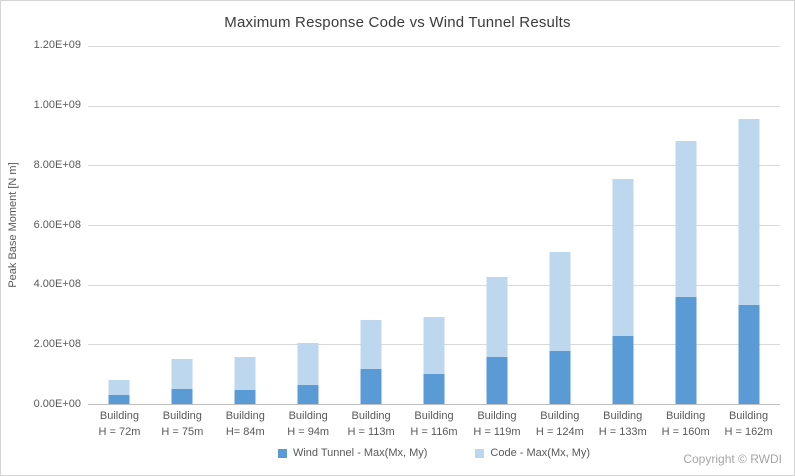  Describe the element at coordinates (622, 432) in the screenshot. I see `x-tick-label-line: H = 133m` at that location.